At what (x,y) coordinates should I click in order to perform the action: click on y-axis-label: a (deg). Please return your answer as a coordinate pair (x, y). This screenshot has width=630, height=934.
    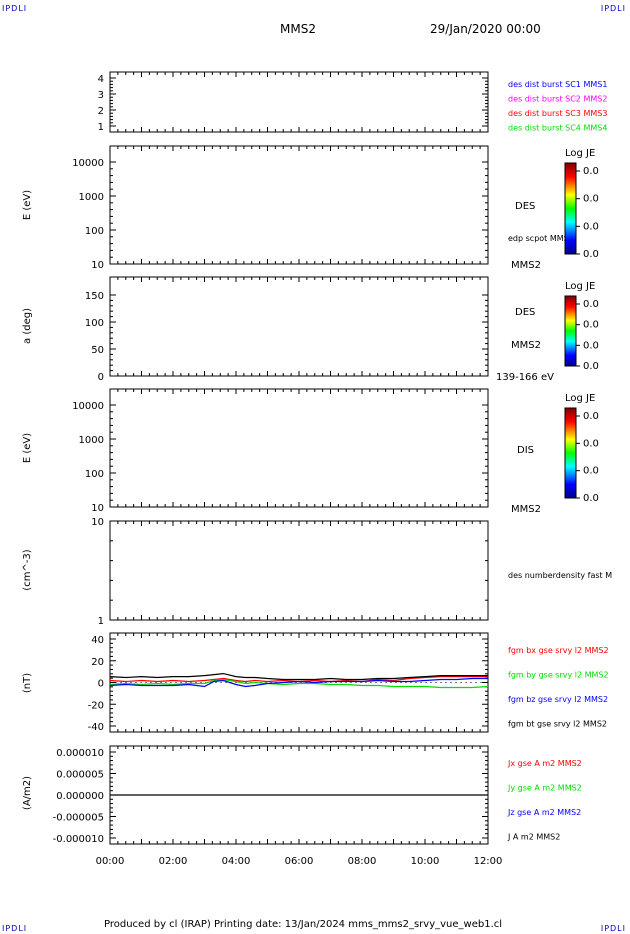
    Looking at the image, I should click on (27, 326).